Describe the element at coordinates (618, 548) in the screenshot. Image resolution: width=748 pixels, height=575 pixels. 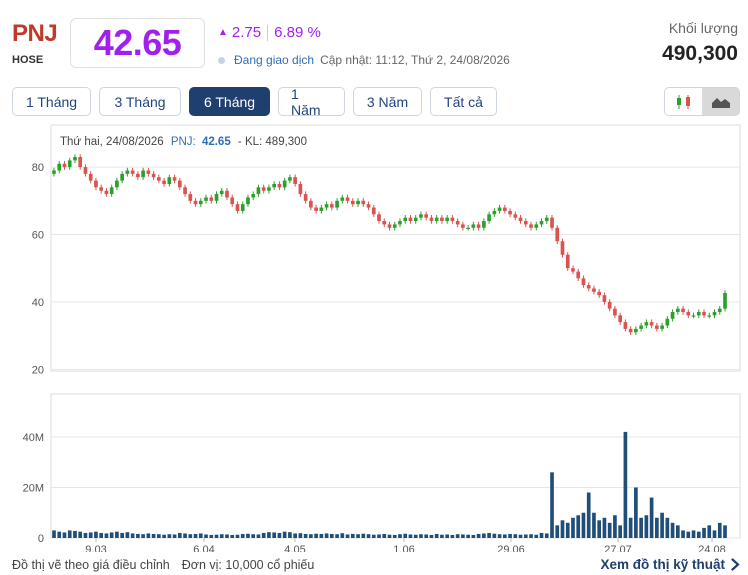
I see `x-tick-label: 27.07` at that location.